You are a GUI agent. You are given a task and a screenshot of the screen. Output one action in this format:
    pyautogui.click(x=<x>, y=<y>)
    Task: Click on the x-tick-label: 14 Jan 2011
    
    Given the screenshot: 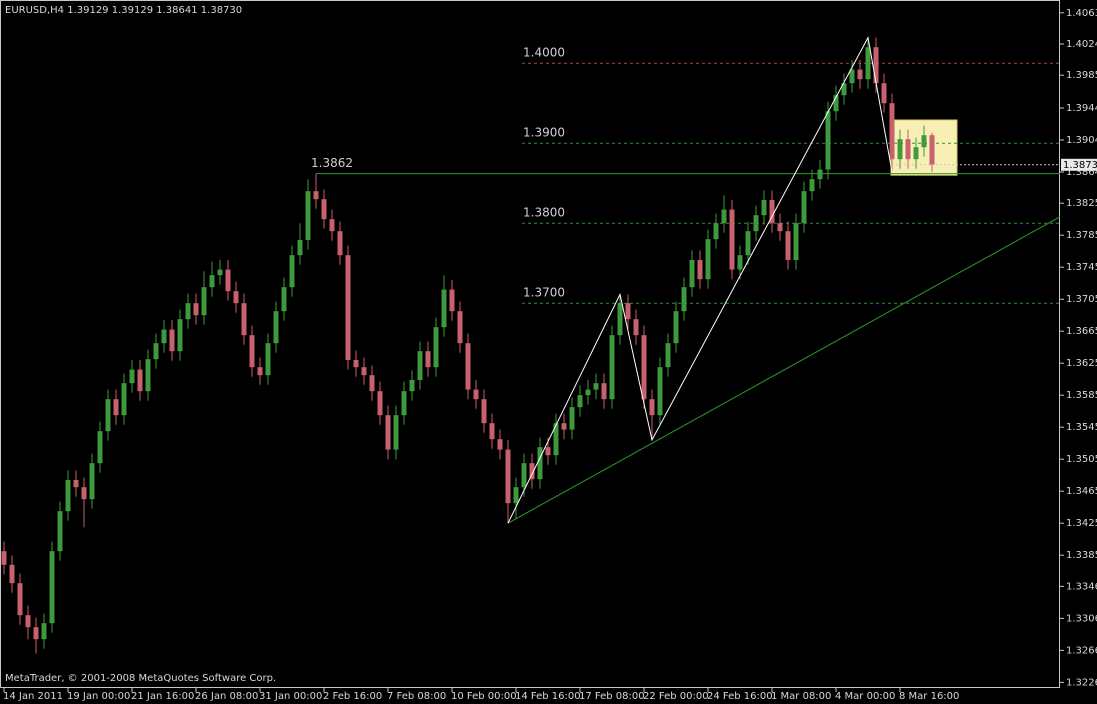 What is the action you would take?
    pyautogui.click(x=33, y=696)
    